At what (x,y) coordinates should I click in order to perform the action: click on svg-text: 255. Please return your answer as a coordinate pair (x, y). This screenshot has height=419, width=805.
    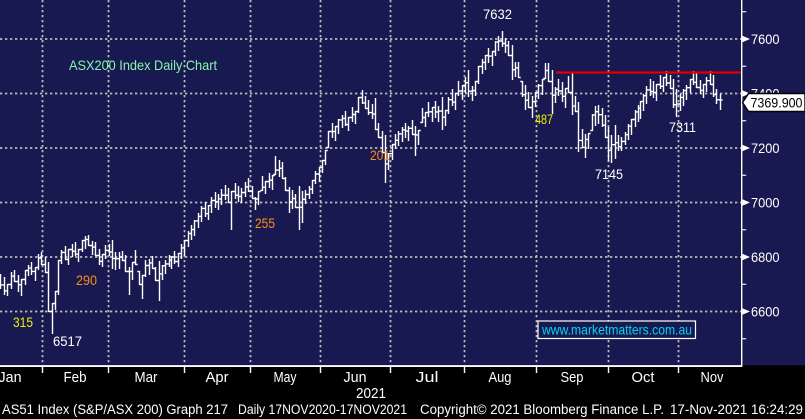
    Looking at the image, I should click on (265, 223).